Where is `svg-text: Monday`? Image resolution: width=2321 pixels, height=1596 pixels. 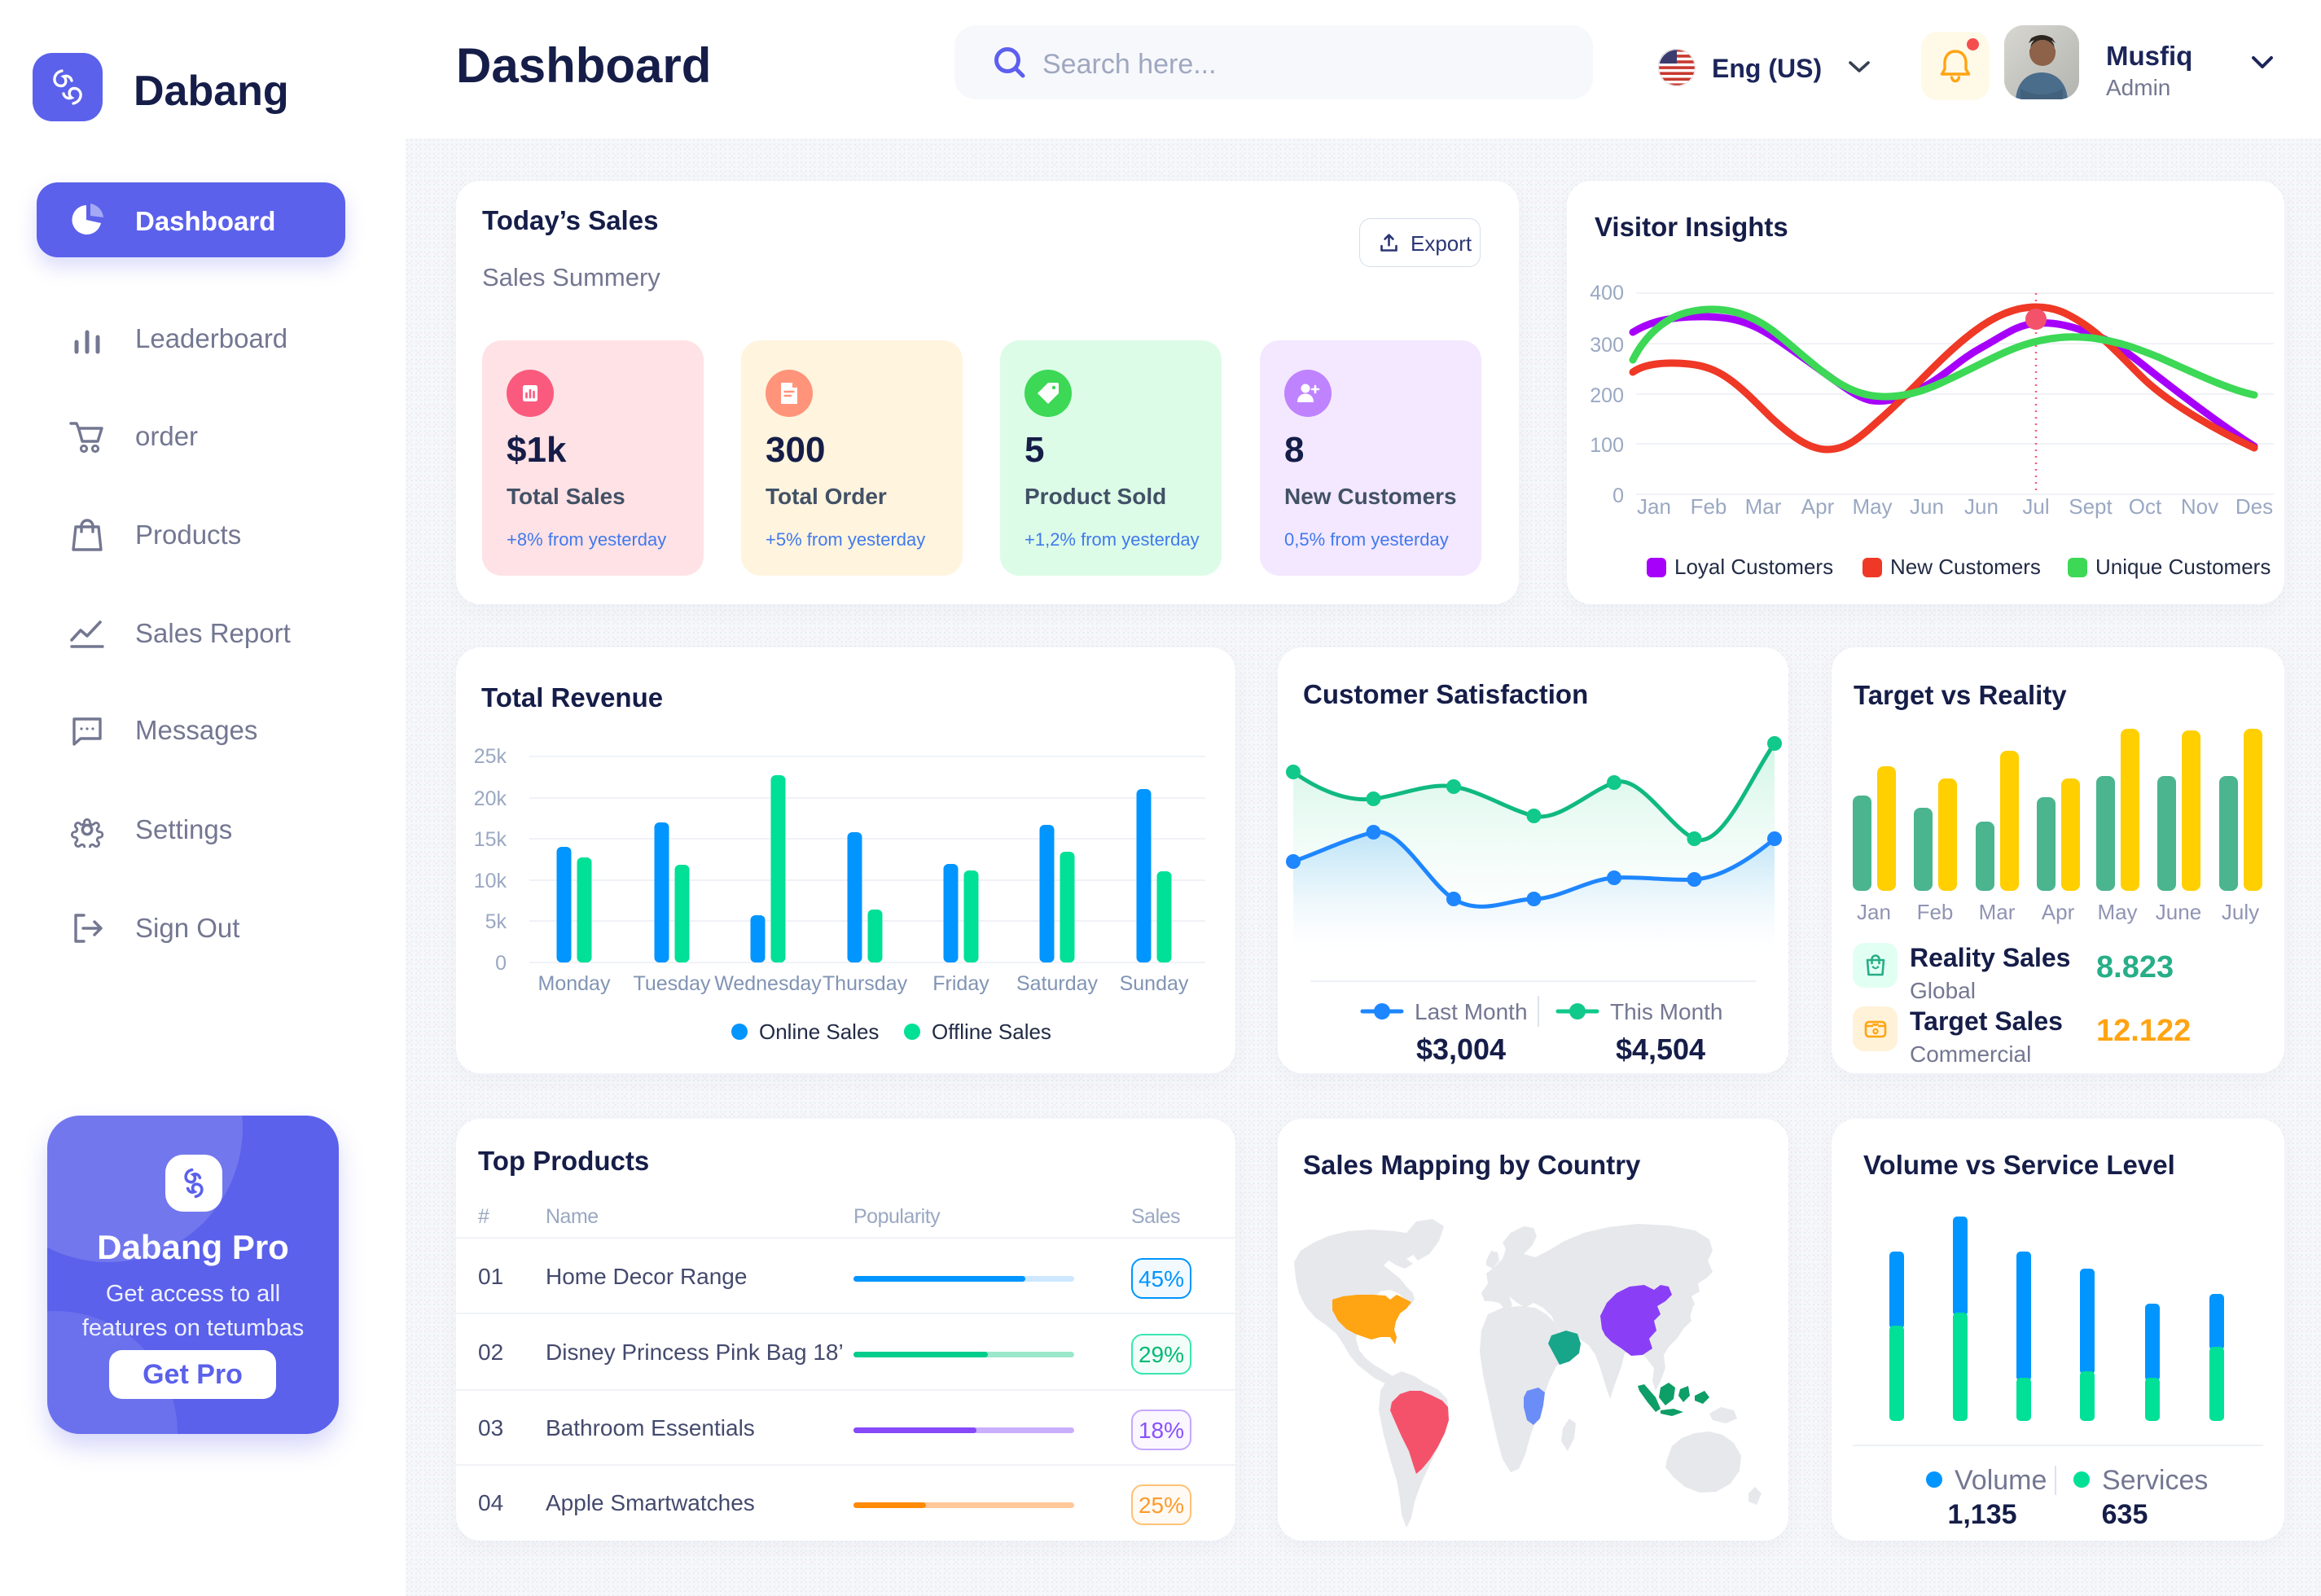 svg-text: Monday is located at coordinates (574, 984).